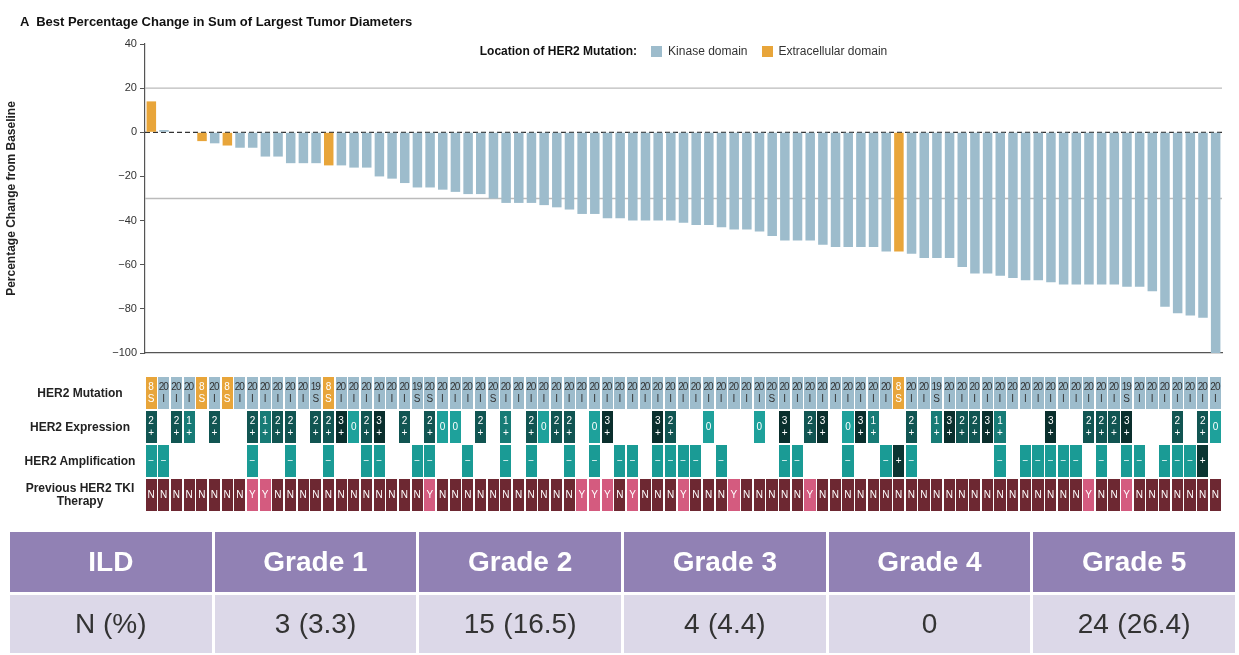  What do you see at coordinates (80, 461) in the screenshot?
I see `y-tick-label: HER2 Amplification` at bounding box center [80, 461].